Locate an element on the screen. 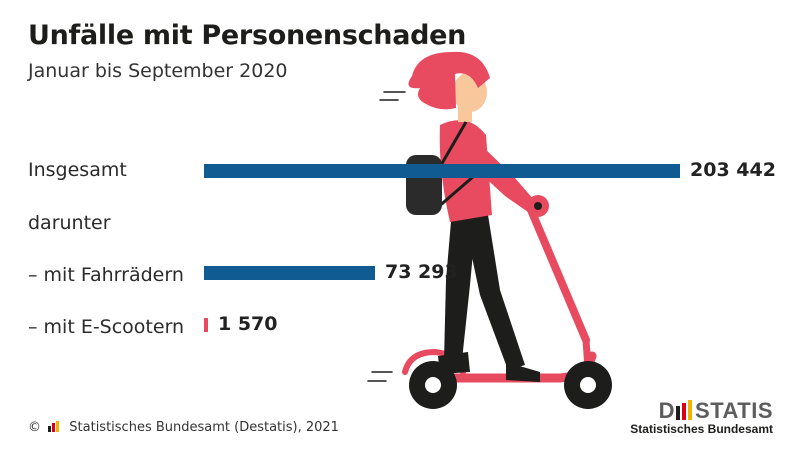 The height and width of the screenshot is (450, 800). brand-subtitle: Statistisches Bundesamt is located at coordinates (701, 429).